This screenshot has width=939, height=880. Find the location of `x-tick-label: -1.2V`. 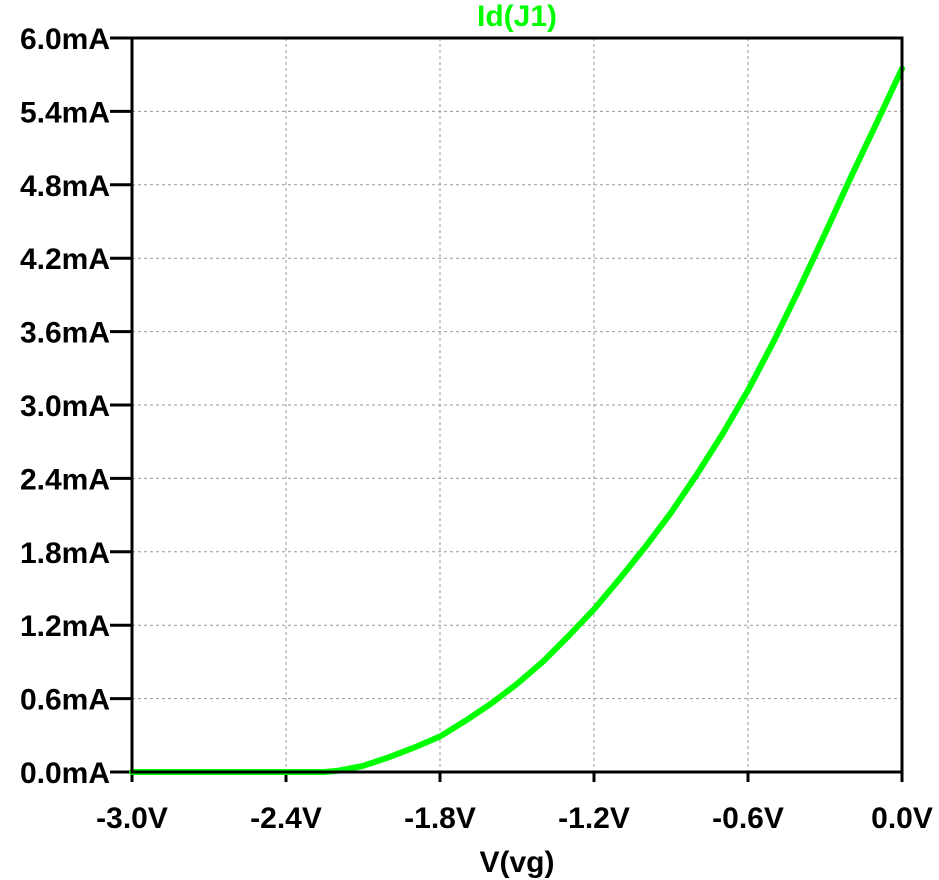

x-tick-label: -1.2V is located at coordinates (594, 818).